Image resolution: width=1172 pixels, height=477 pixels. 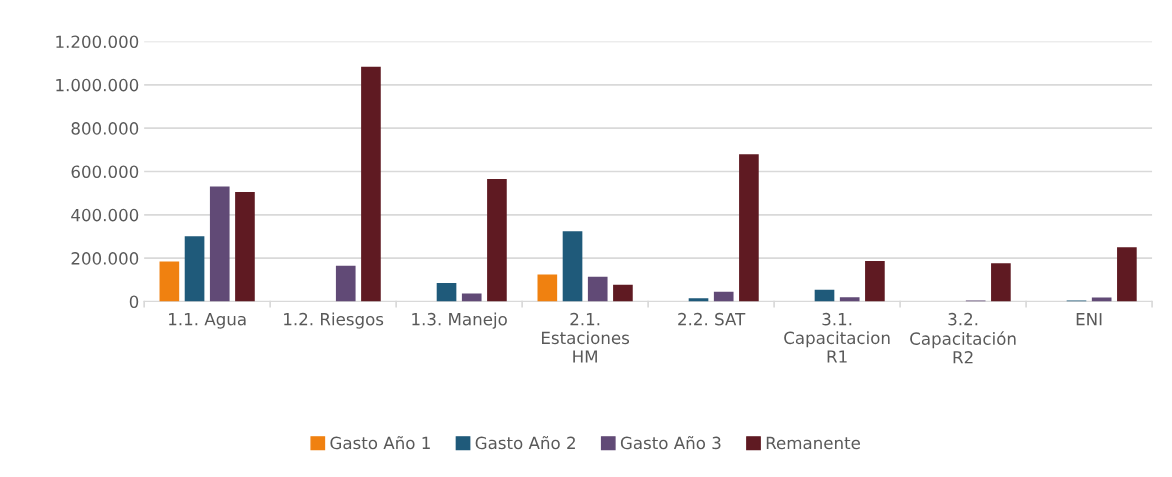 What do you see at coordinates (105, 215) in the screenshot?
I see `y-tick-label: 400.000` at bounding box center [105, 215].